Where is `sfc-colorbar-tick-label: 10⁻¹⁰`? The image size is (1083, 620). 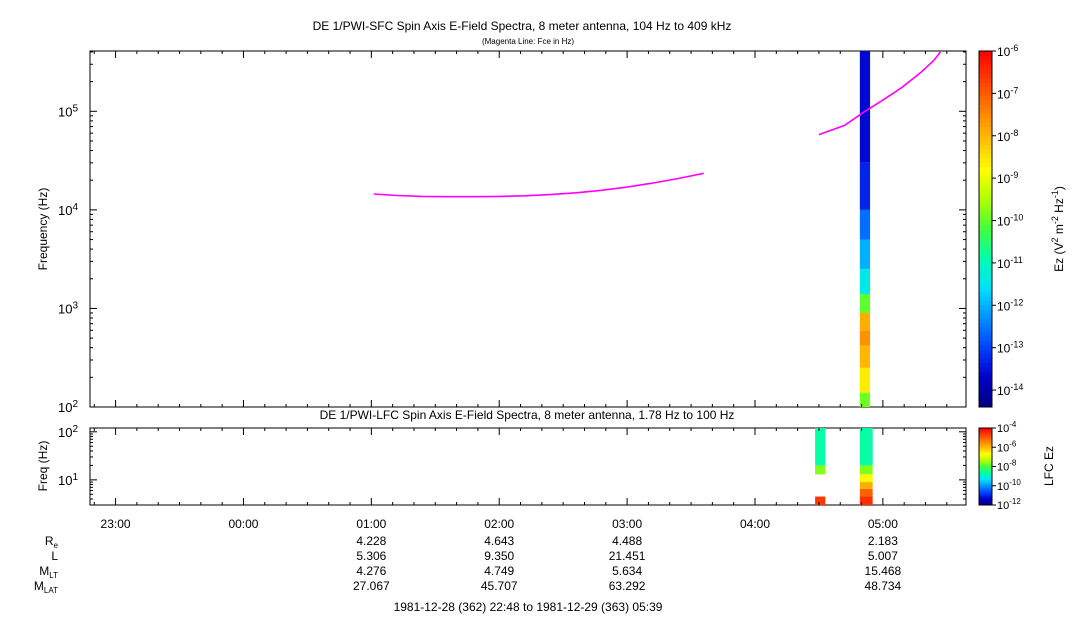 sfc-colorbar-tick-label: 10⁻¹⁰ is located at coordinates (1010, 221).